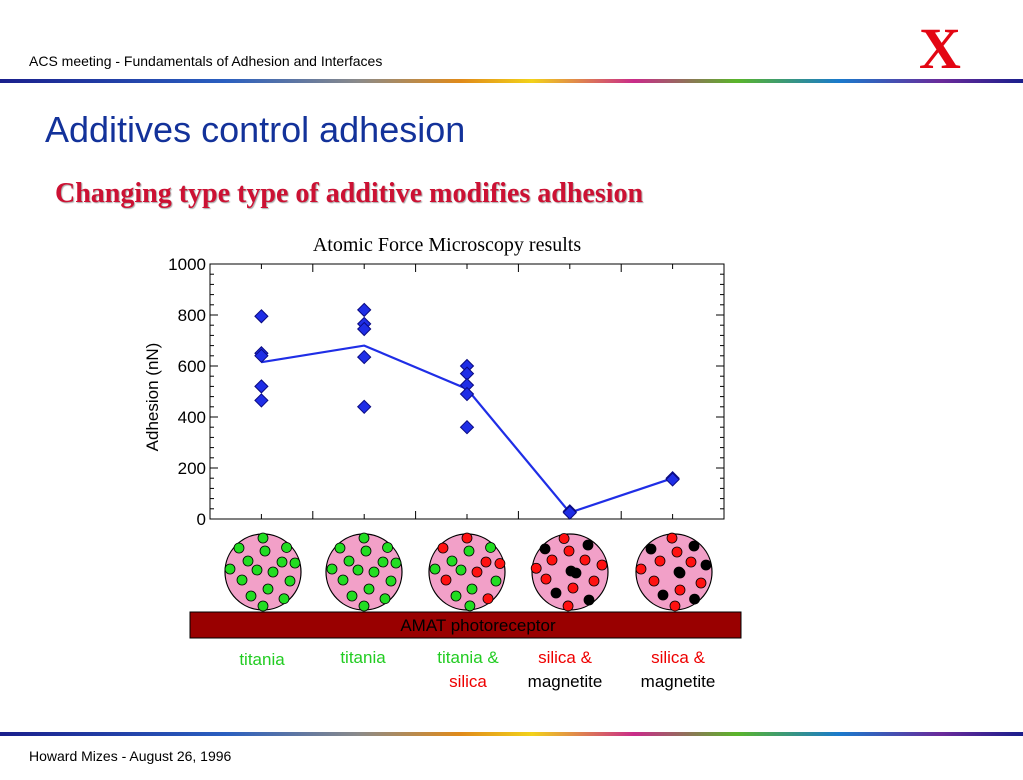 The height and width of the screenshot is (780, 1023). I want to click on xerox-logo: X, so click(940, 46).